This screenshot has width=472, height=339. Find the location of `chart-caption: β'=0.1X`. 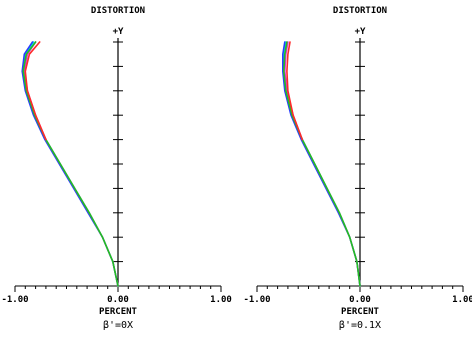

chart-caption: β'=0.1X is located at coordinates (360, 325).